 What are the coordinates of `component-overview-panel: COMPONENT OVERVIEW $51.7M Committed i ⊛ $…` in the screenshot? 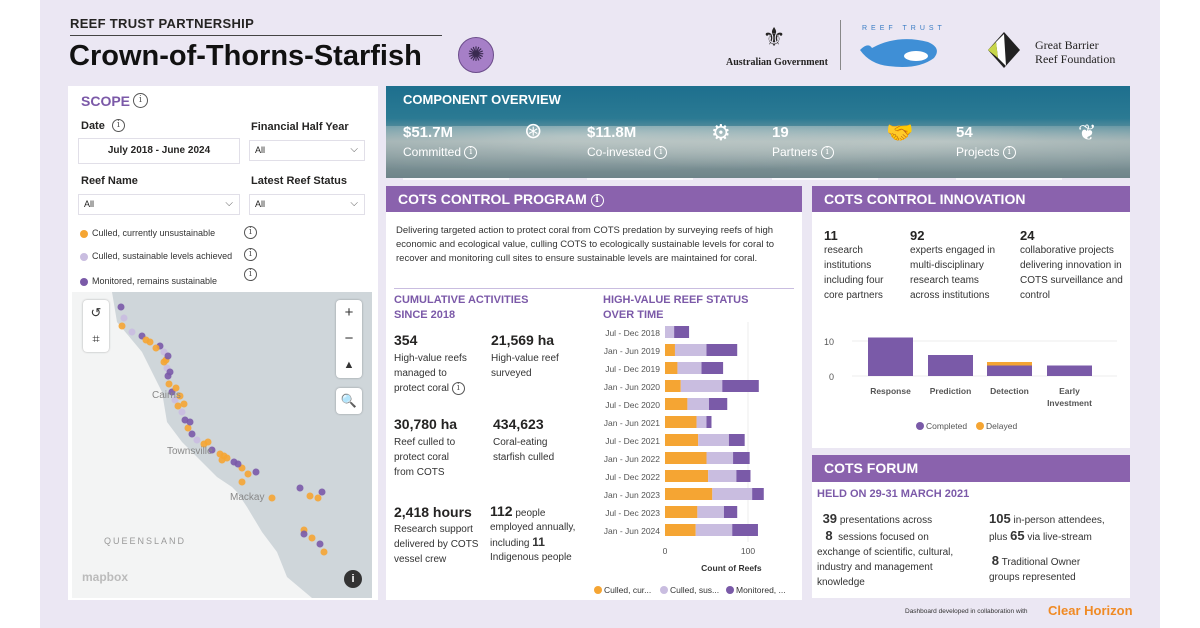 It's located at (758, 133).